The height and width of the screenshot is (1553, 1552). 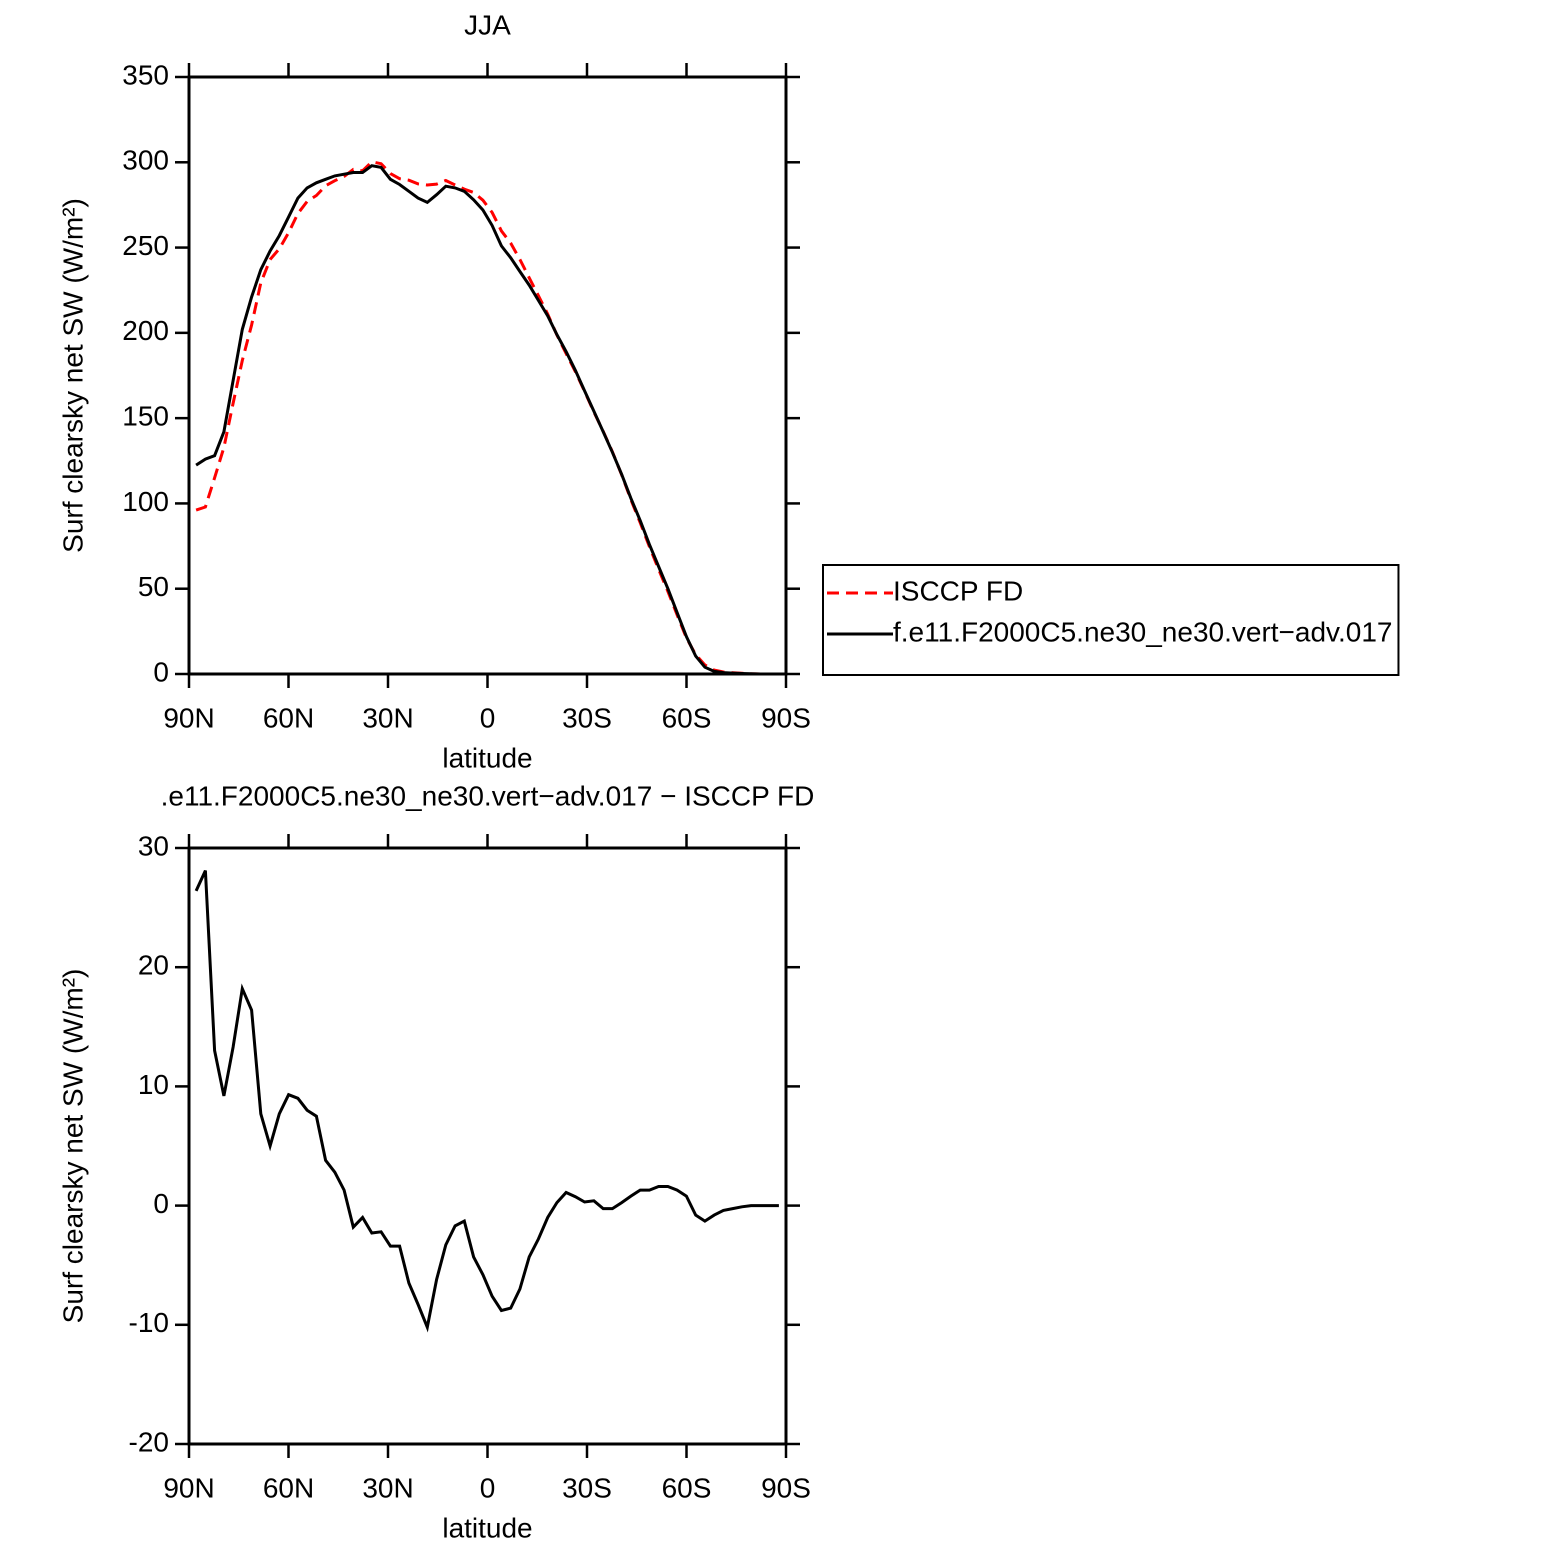 What do you see at coordinates (487, 24) in the screenshot?
I see `chart-title: JJA` at bounding box center [487, 24].